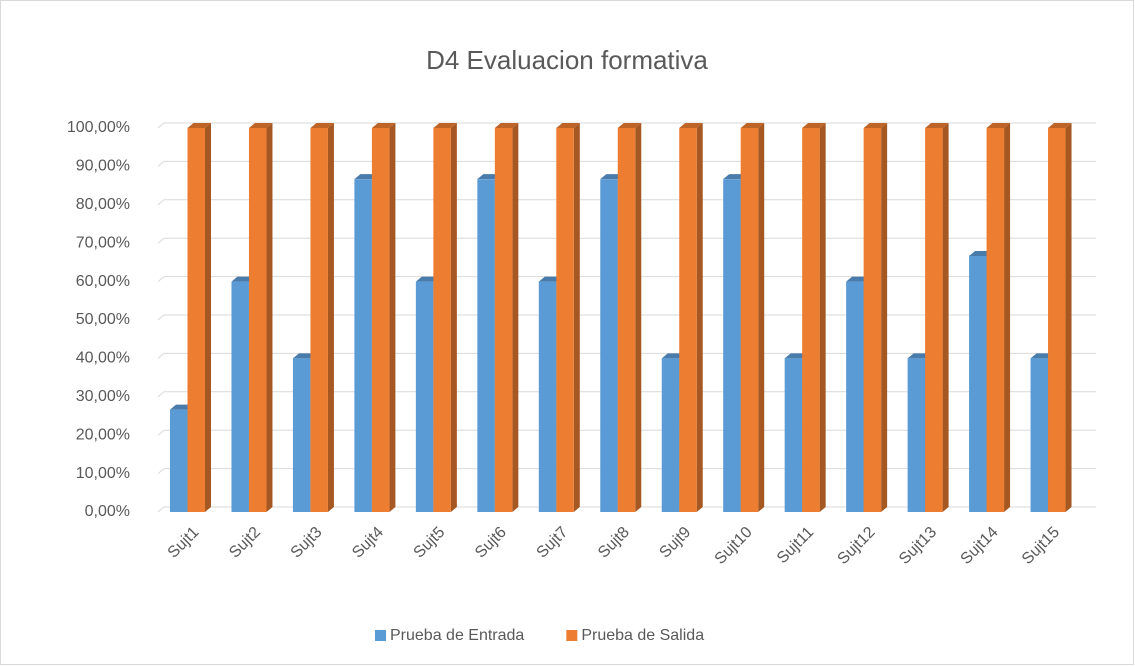  I want to click on y-tick-label: 10,00%, so click(103, 473).